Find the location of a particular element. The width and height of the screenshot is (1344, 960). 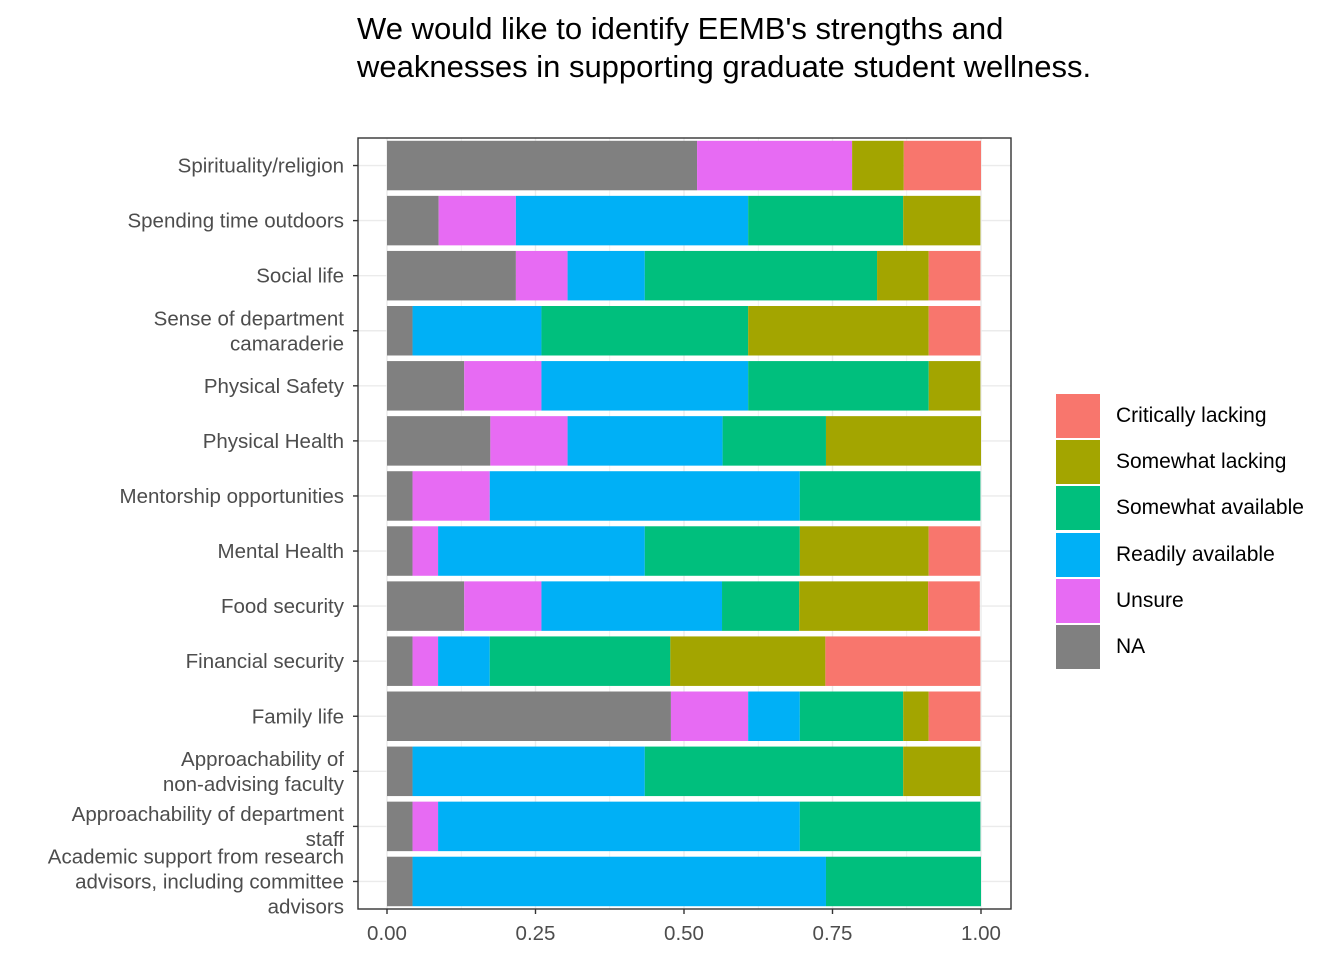

y-tick-label: Sense of department camaraderie is located at coordinates (249, 331).